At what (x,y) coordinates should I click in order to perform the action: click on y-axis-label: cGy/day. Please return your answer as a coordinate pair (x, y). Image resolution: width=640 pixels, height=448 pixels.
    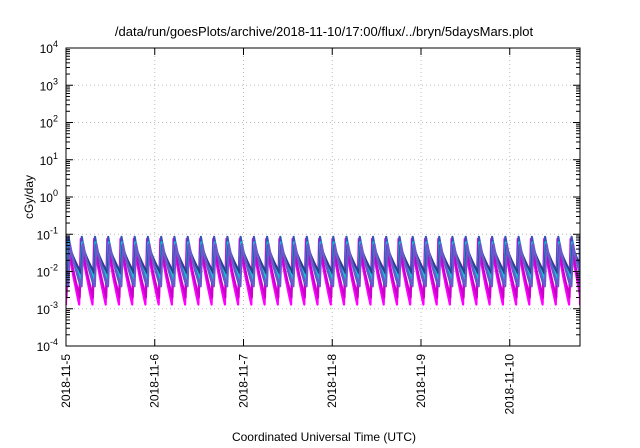
    Looking at the image, I should click on (29, 197).